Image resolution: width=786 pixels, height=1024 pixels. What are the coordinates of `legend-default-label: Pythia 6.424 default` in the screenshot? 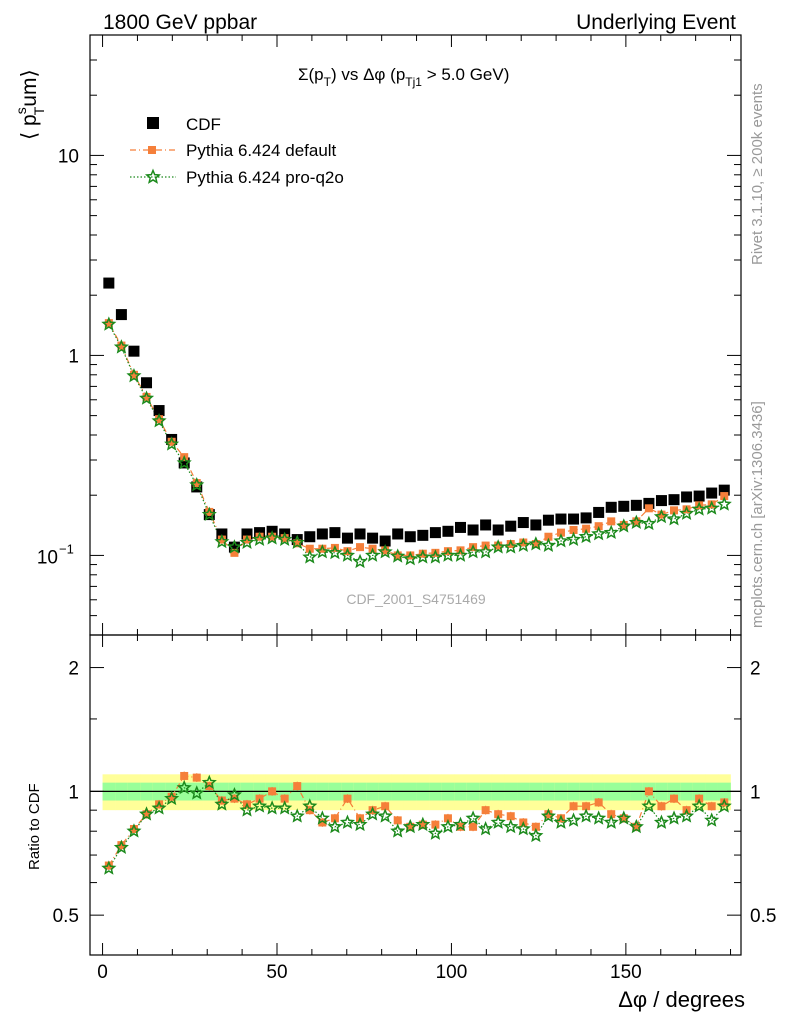 It's located at (261, 150).